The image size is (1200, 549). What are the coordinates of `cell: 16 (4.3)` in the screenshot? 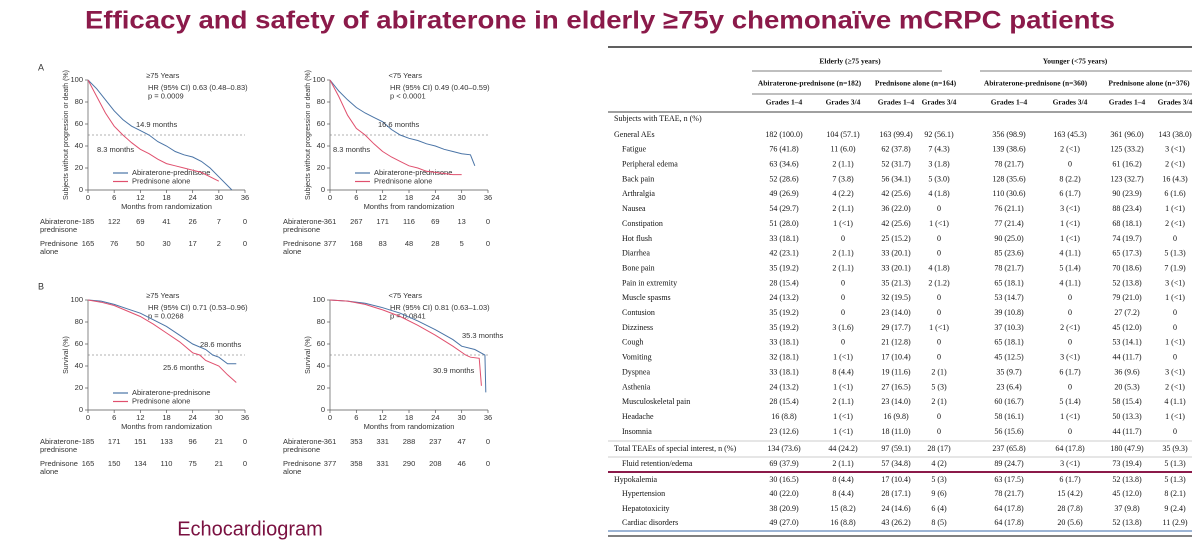 It's located at (1175, 178).